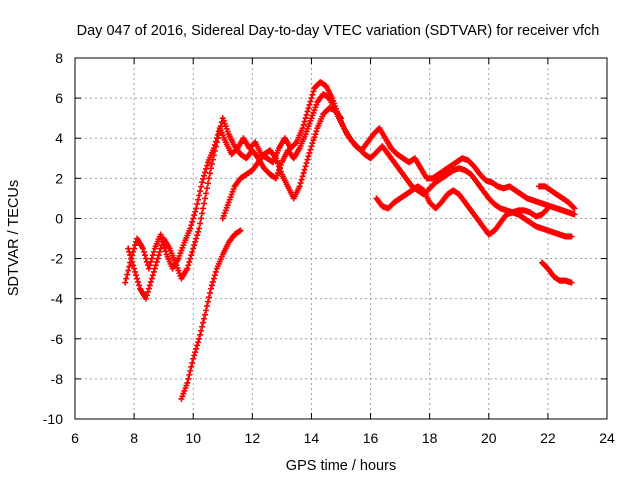  What do you see at coordinates (59, 98) in the screenshot?
I see `y-tick-label: 6` at bounding box center [59, 98].